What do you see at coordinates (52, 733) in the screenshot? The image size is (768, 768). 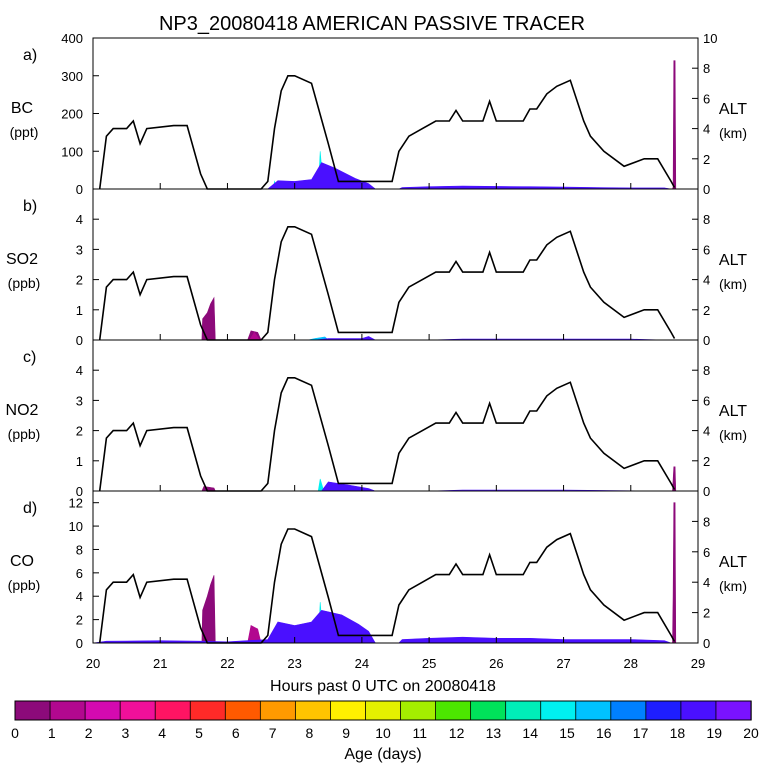 I see `colorbar-tick-label: 1` at bounding box center [52, 733].